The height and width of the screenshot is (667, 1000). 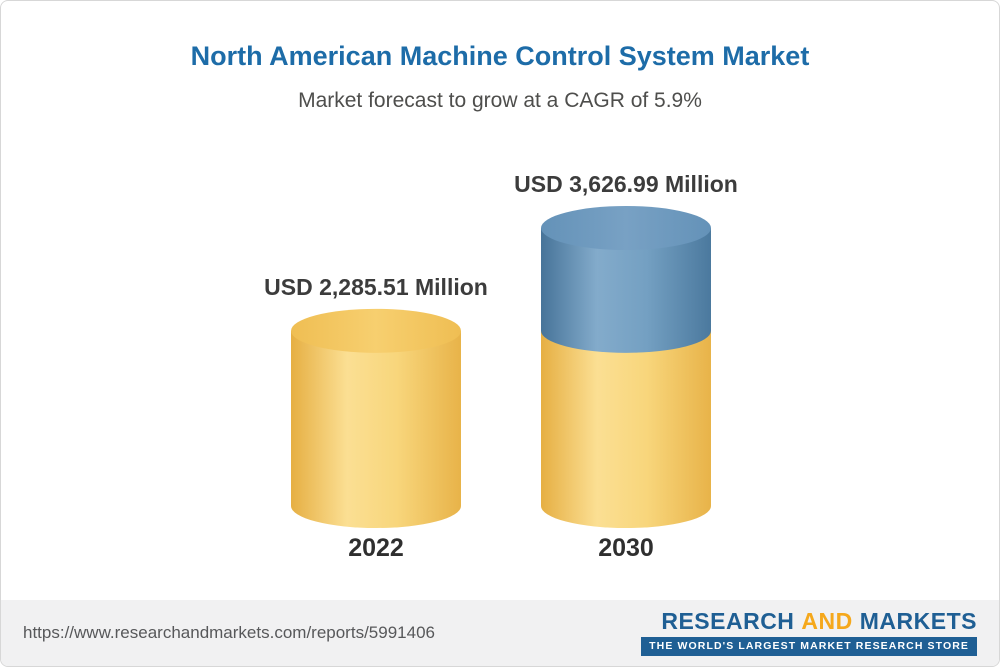 I want to click on category-label-2022: 2022, so click(x=376, y=548).